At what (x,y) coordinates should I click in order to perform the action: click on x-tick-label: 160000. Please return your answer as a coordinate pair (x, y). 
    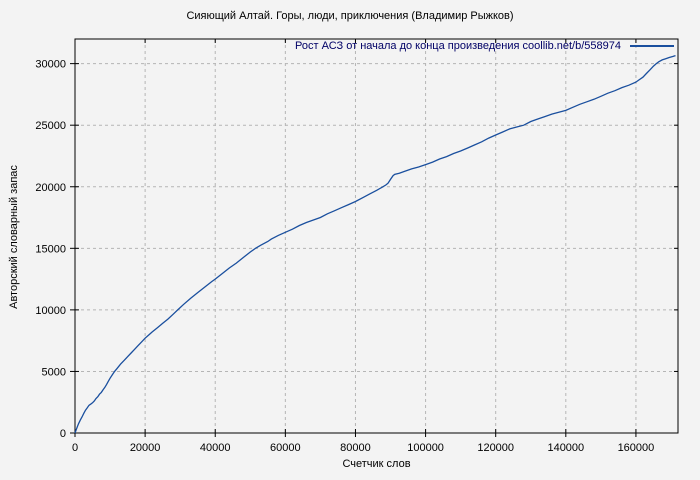
    Looking at the image, I should click on (636, 448).